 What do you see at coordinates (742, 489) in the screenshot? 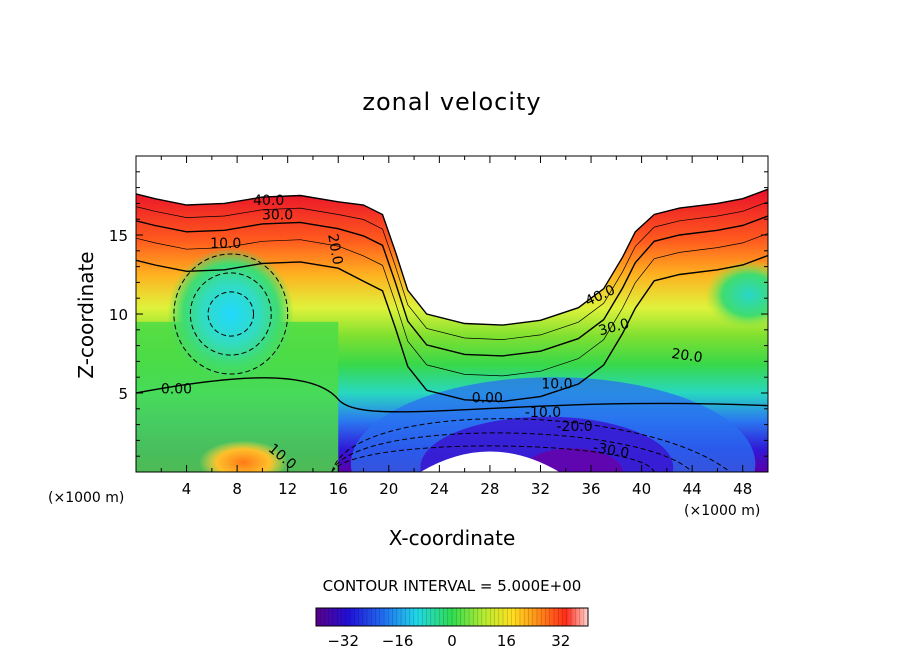
I see `x-tick-label: 48` at bounding box center [742, 489].